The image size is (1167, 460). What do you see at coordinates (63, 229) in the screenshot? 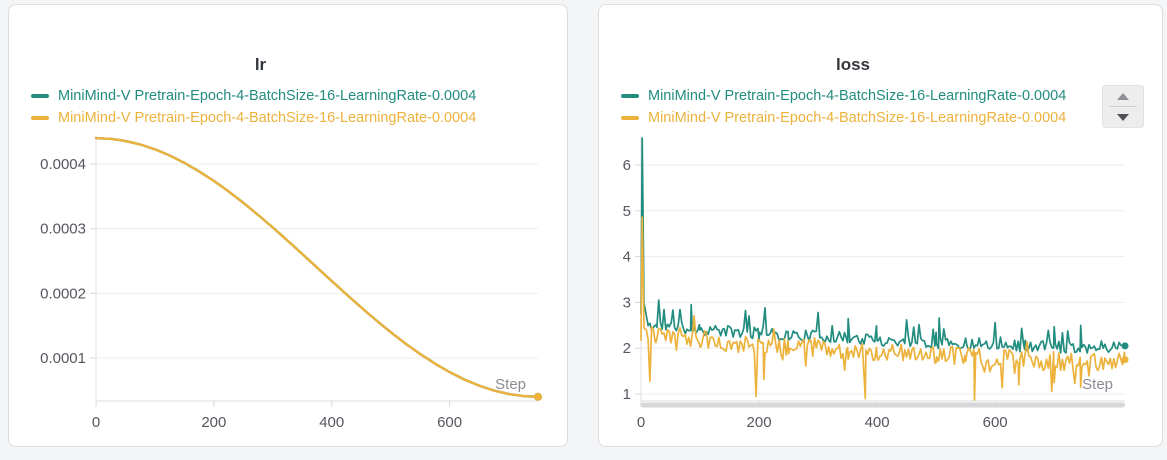
I see `y-tick-label: 0.0003` at bounding box center [63, 229].